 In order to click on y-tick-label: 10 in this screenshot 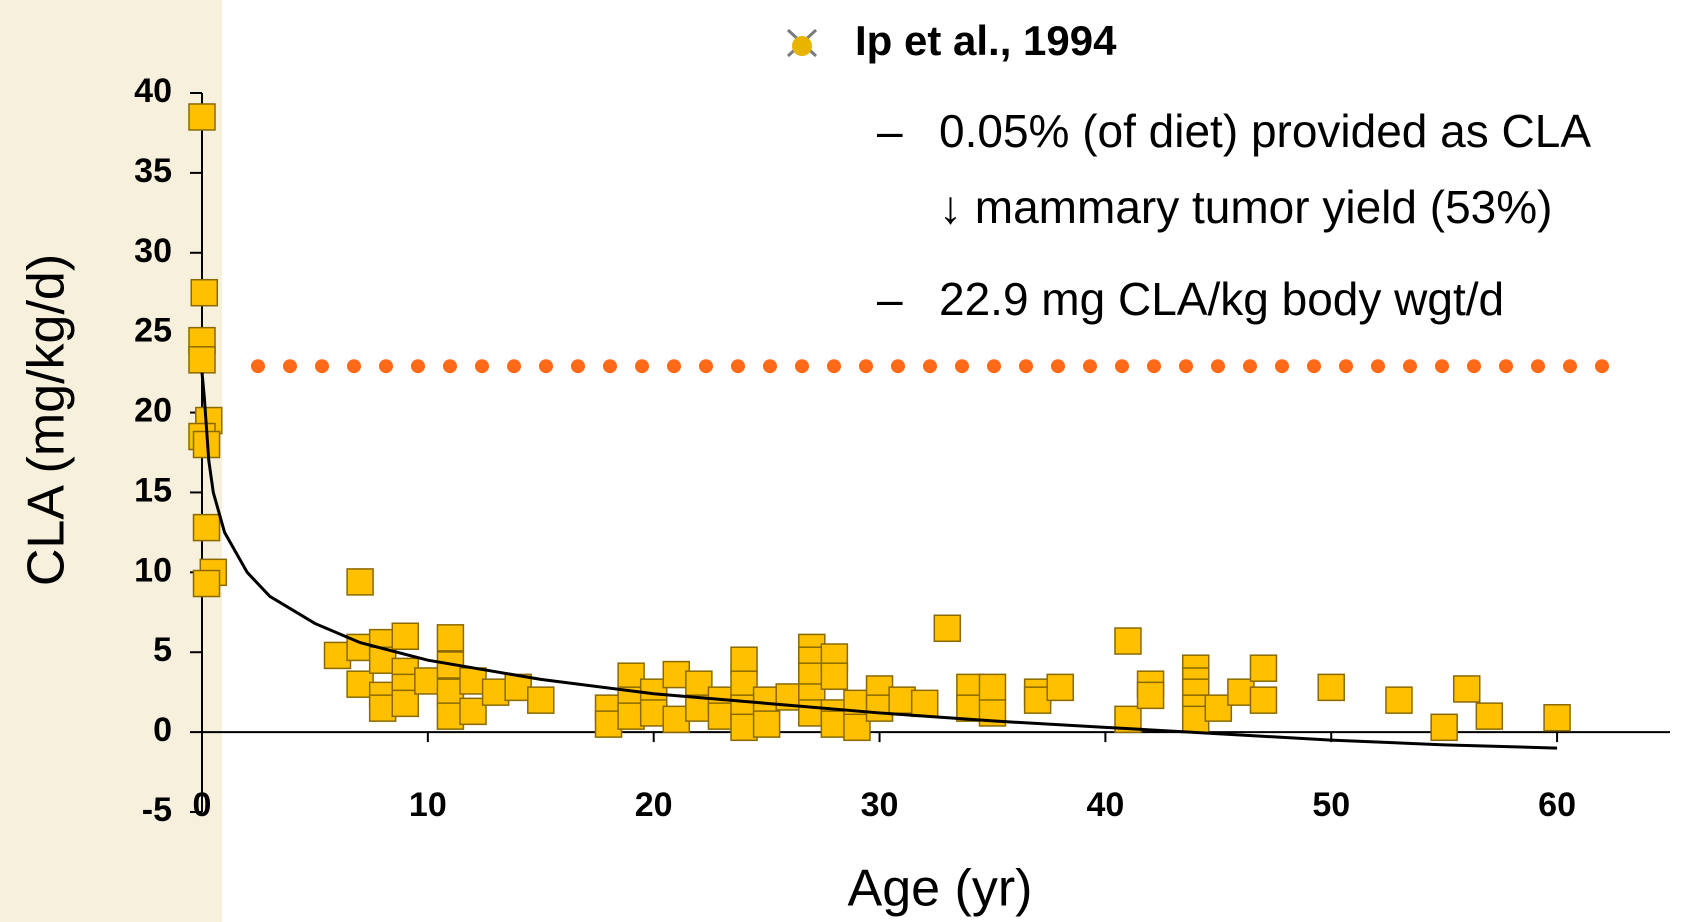, I will do `click(153, 570)`.